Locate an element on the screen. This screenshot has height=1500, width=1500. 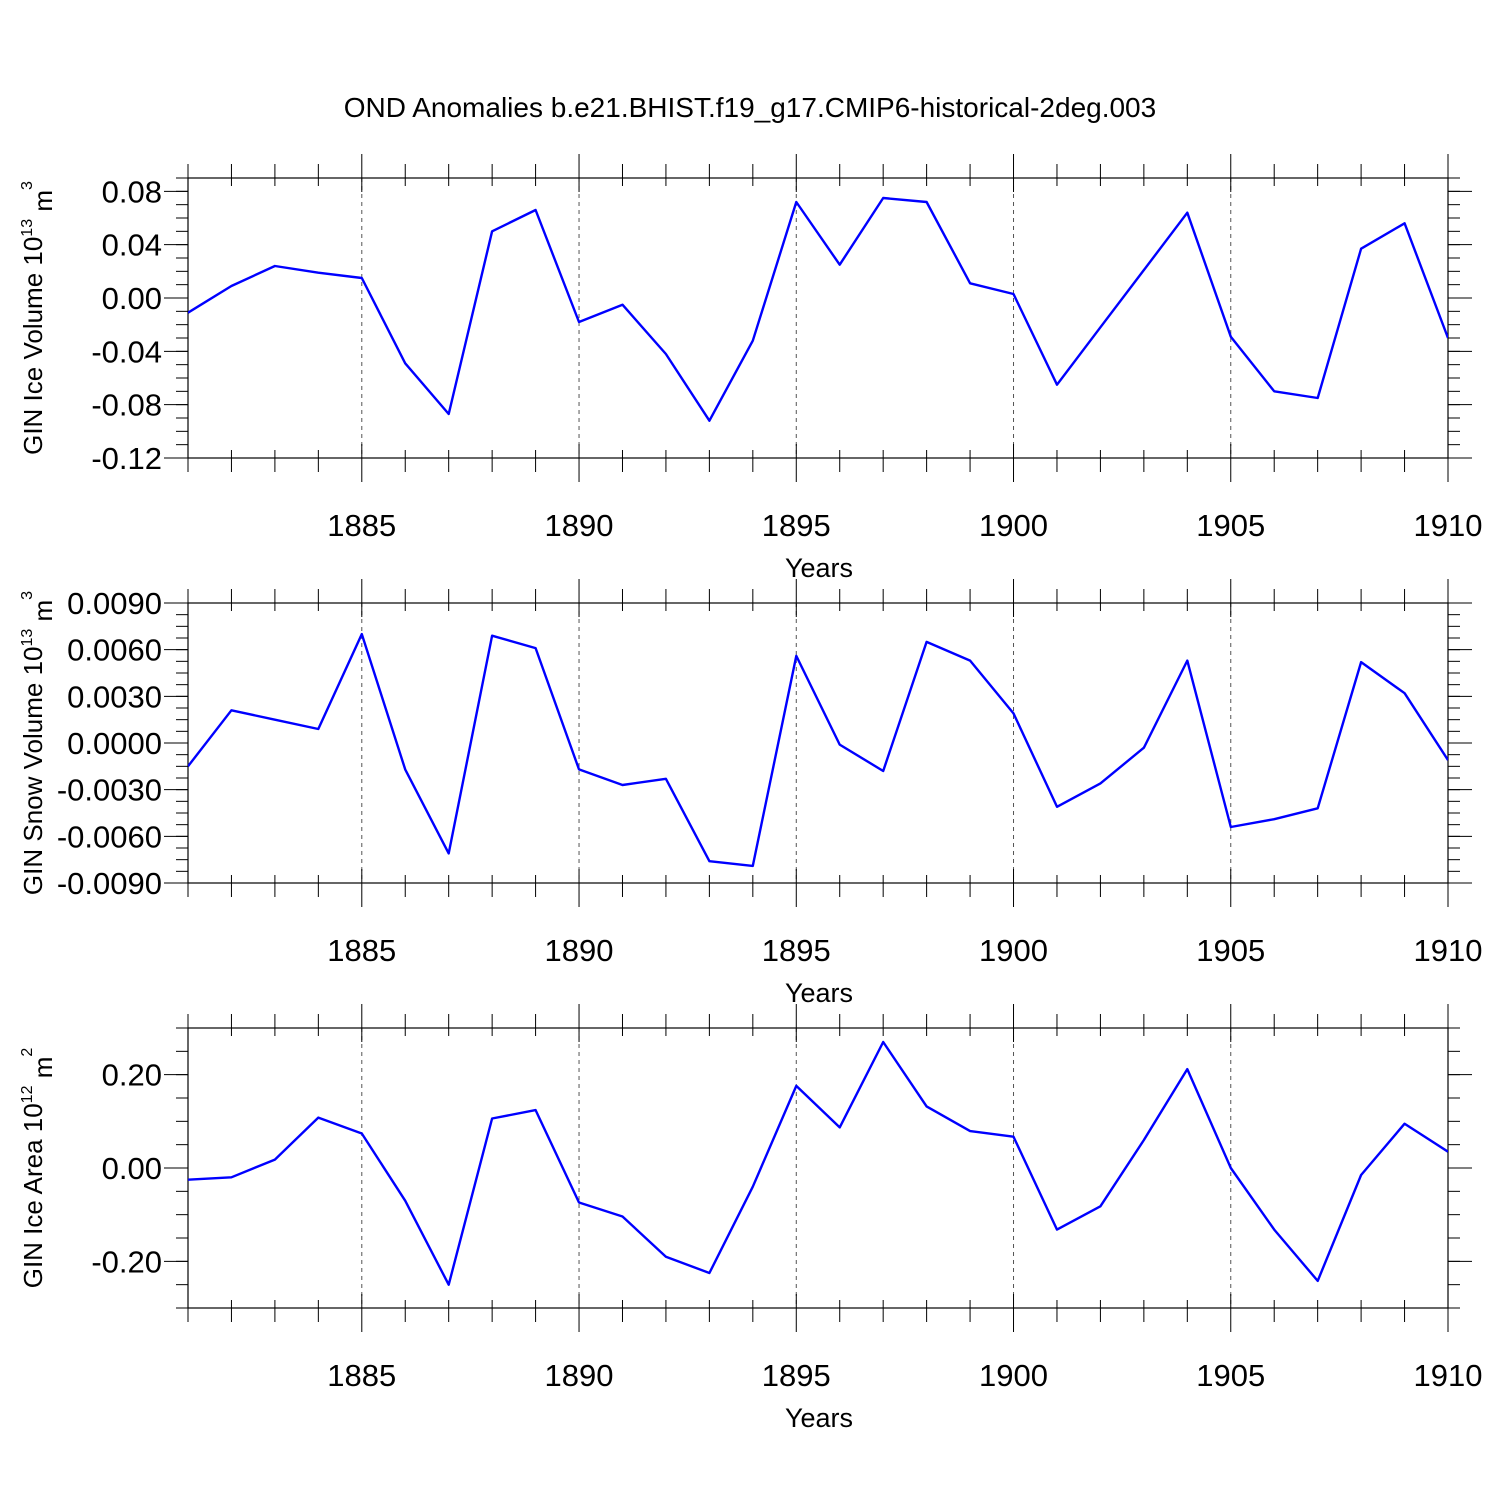
y-tick-label: -0.04 is located at coordinates (126, 351).